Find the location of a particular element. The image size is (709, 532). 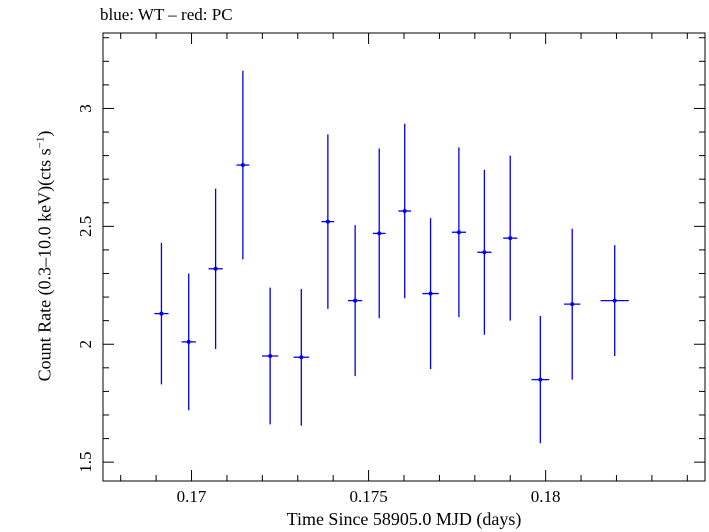

x-tick-label: 0.17 is located at coordinates (192, 496).